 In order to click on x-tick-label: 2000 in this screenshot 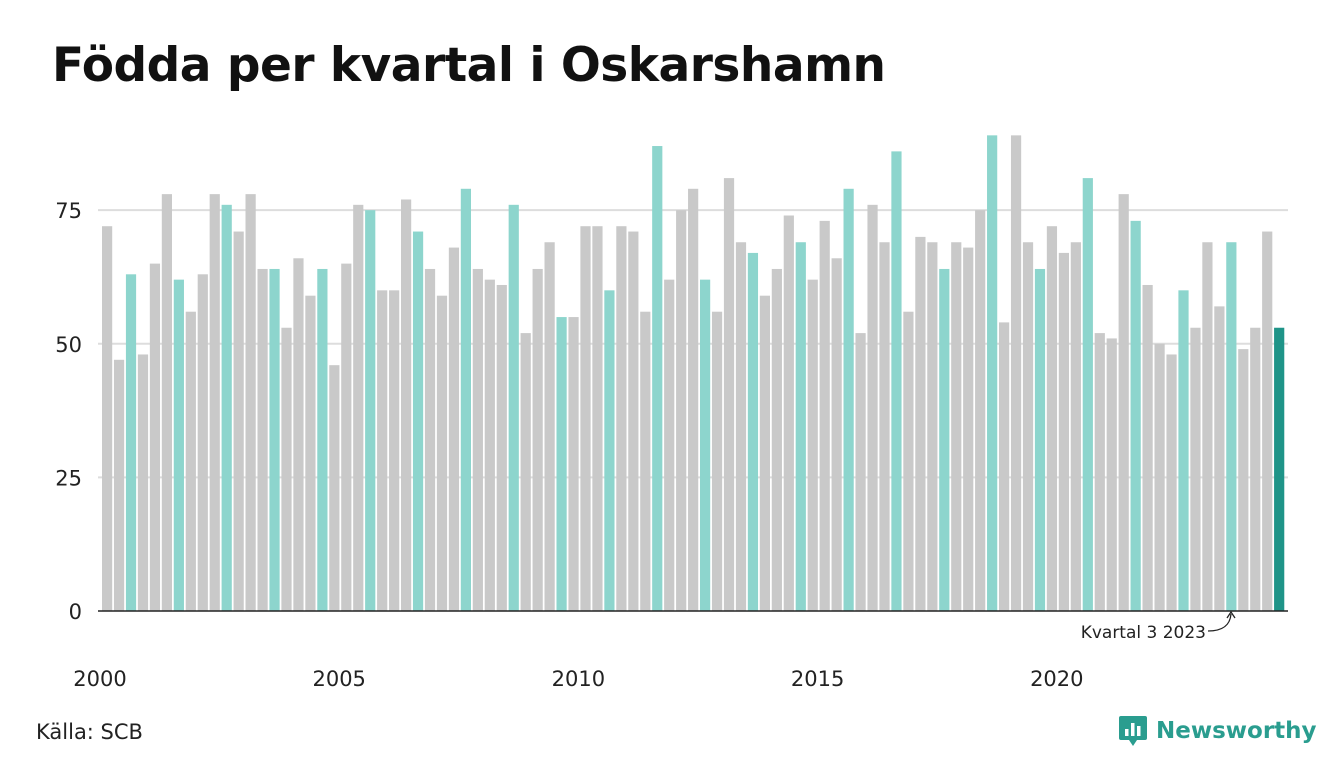, I will do `click(99, 679)`.